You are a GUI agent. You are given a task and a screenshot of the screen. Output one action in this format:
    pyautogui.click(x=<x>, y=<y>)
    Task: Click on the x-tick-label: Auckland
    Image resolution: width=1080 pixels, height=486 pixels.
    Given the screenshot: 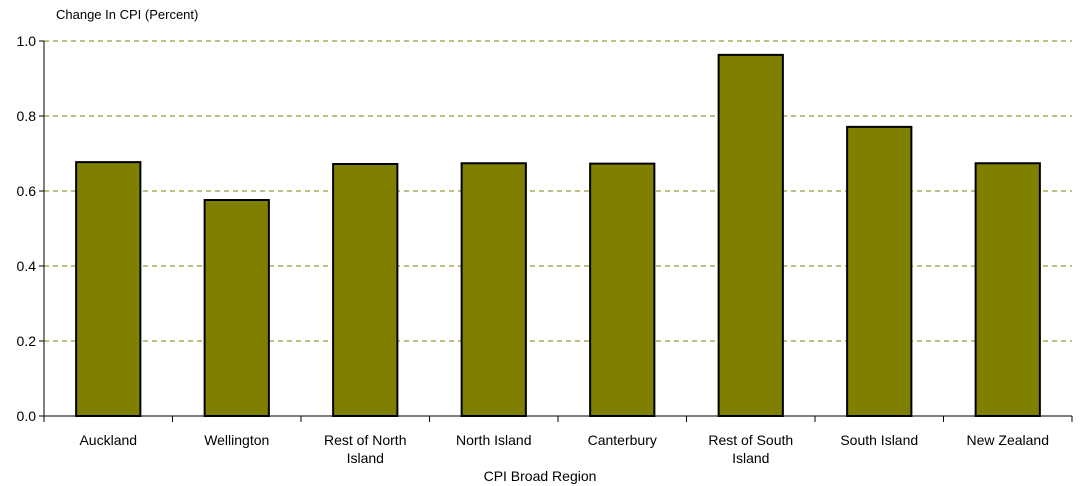 What is the action you would take?
    pyautogui.click(x=108, y=440)
    